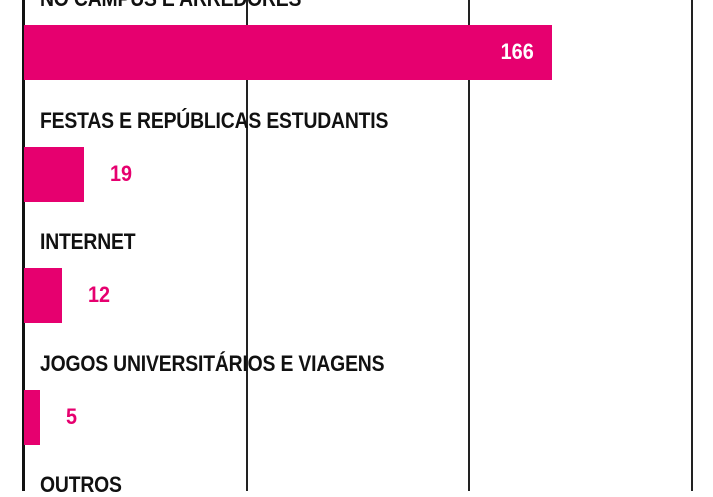 The height and width of the screenshot is (497, 713). What do you see at coordinates (88, 241) in the screenshot?
I see `category-label: INTERNET` at bounding box center [88, 241].